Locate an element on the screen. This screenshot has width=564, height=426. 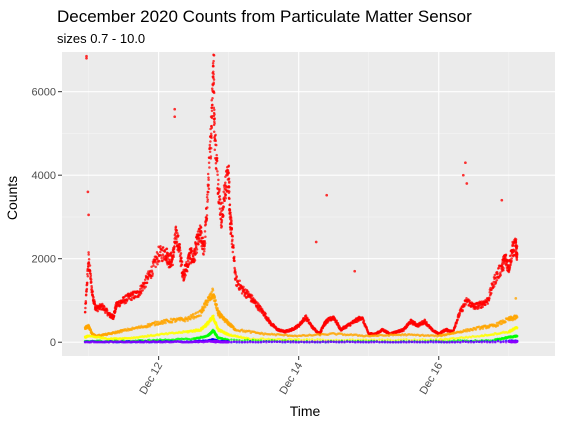
y-axis: 0 2000 4000 6000 is located at coordinates (47, 218).